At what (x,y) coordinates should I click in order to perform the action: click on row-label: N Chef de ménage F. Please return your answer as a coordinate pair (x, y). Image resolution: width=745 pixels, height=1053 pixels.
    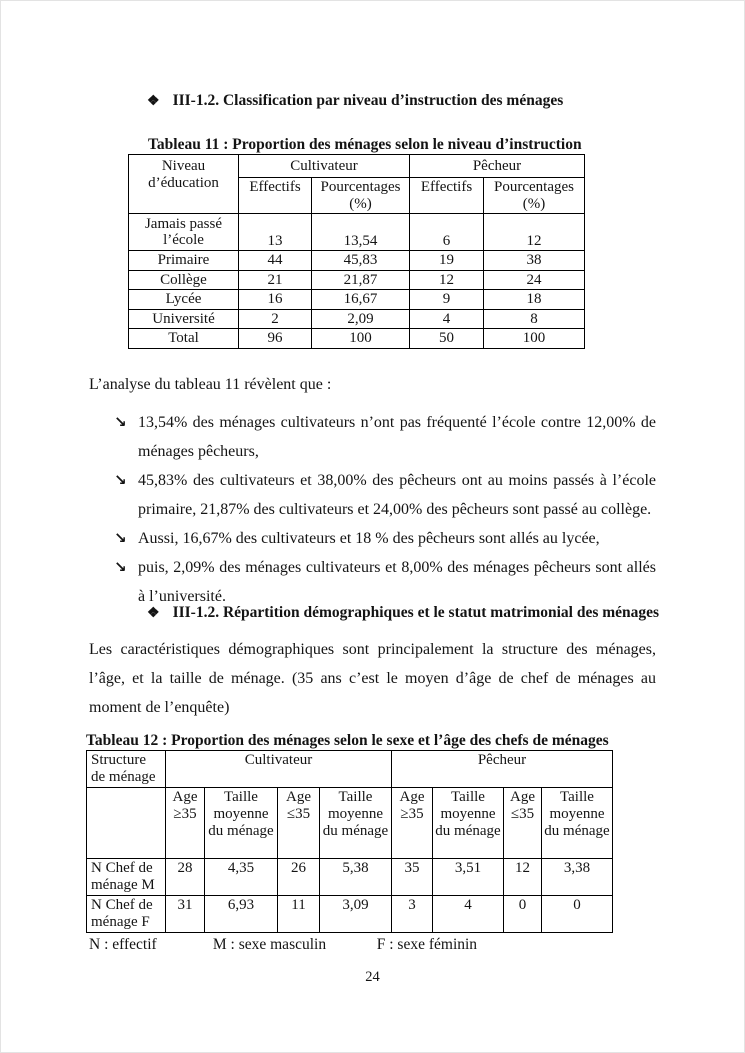
    Looking at the image, I should click on (126, 913).